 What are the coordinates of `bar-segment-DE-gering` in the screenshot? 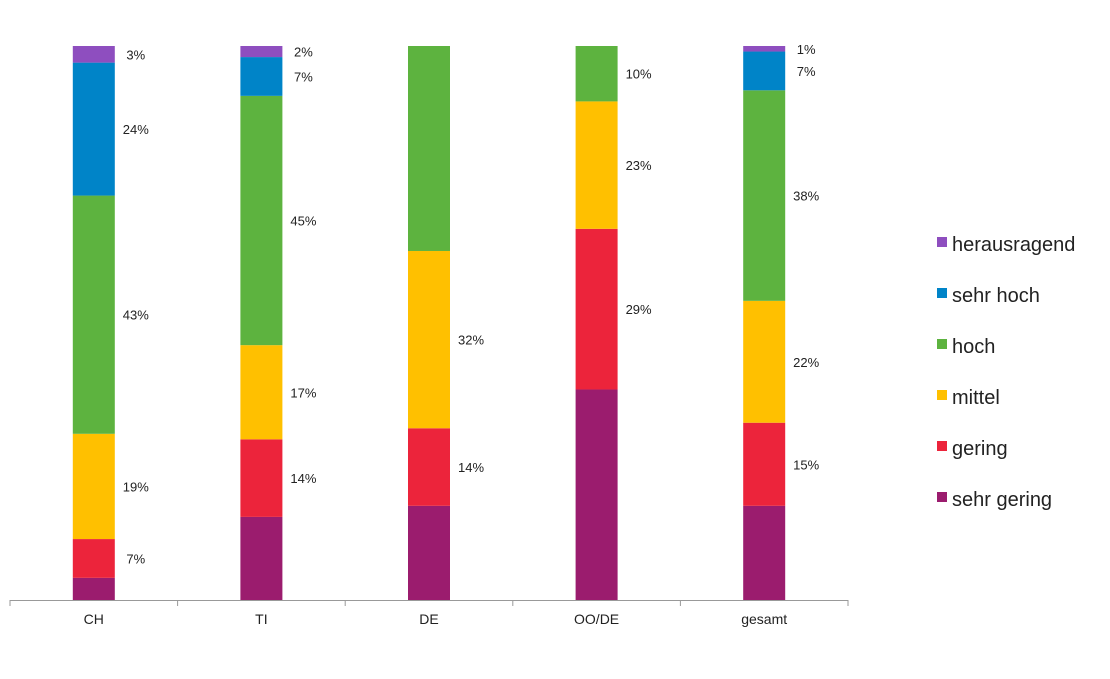 It's located at (429, 467).